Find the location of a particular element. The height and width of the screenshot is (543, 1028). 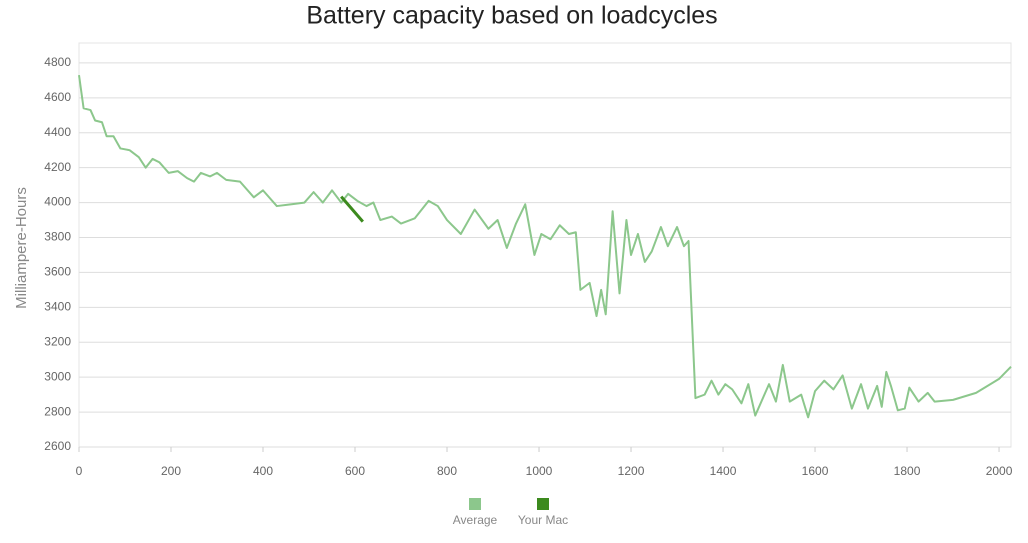

legend-label: Your Mac is located at coordinates (543, 520).